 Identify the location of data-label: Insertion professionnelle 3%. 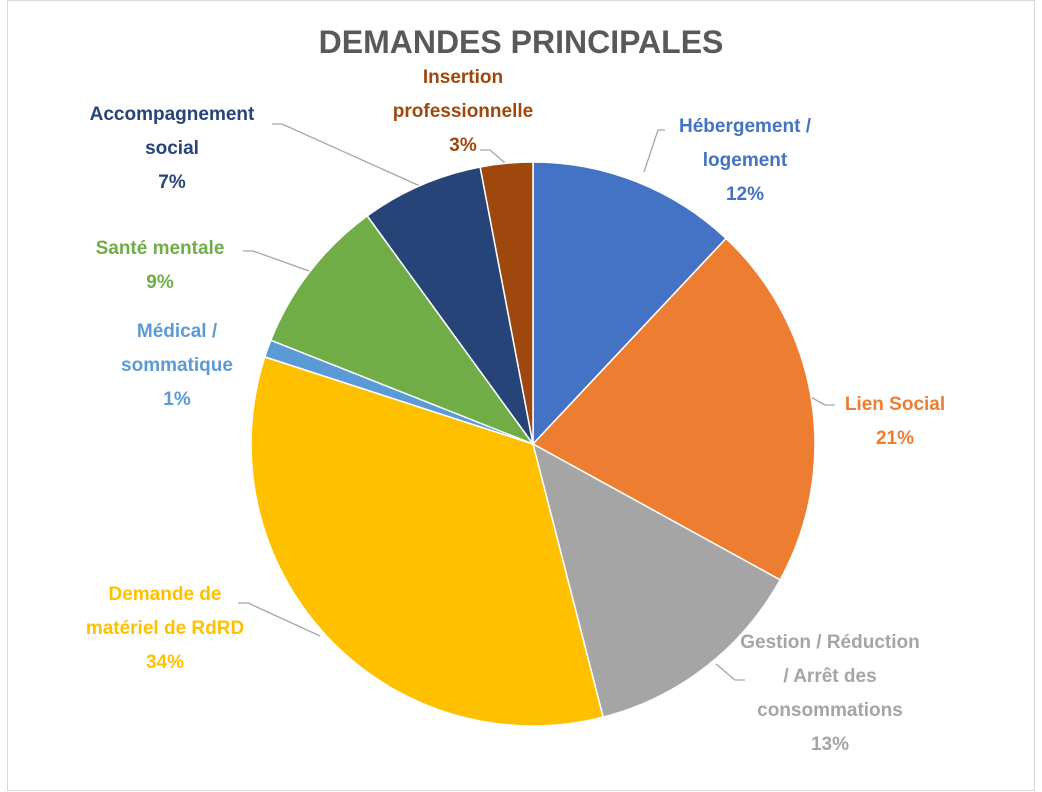
(463, 112).